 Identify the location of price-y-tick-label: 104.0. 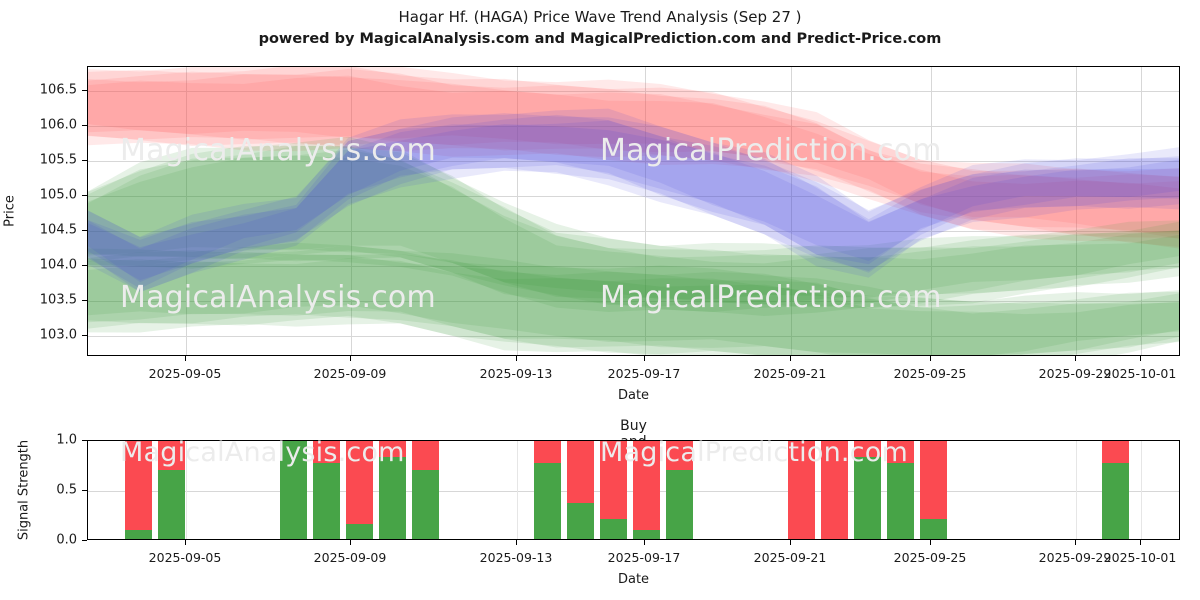
(58, 265).